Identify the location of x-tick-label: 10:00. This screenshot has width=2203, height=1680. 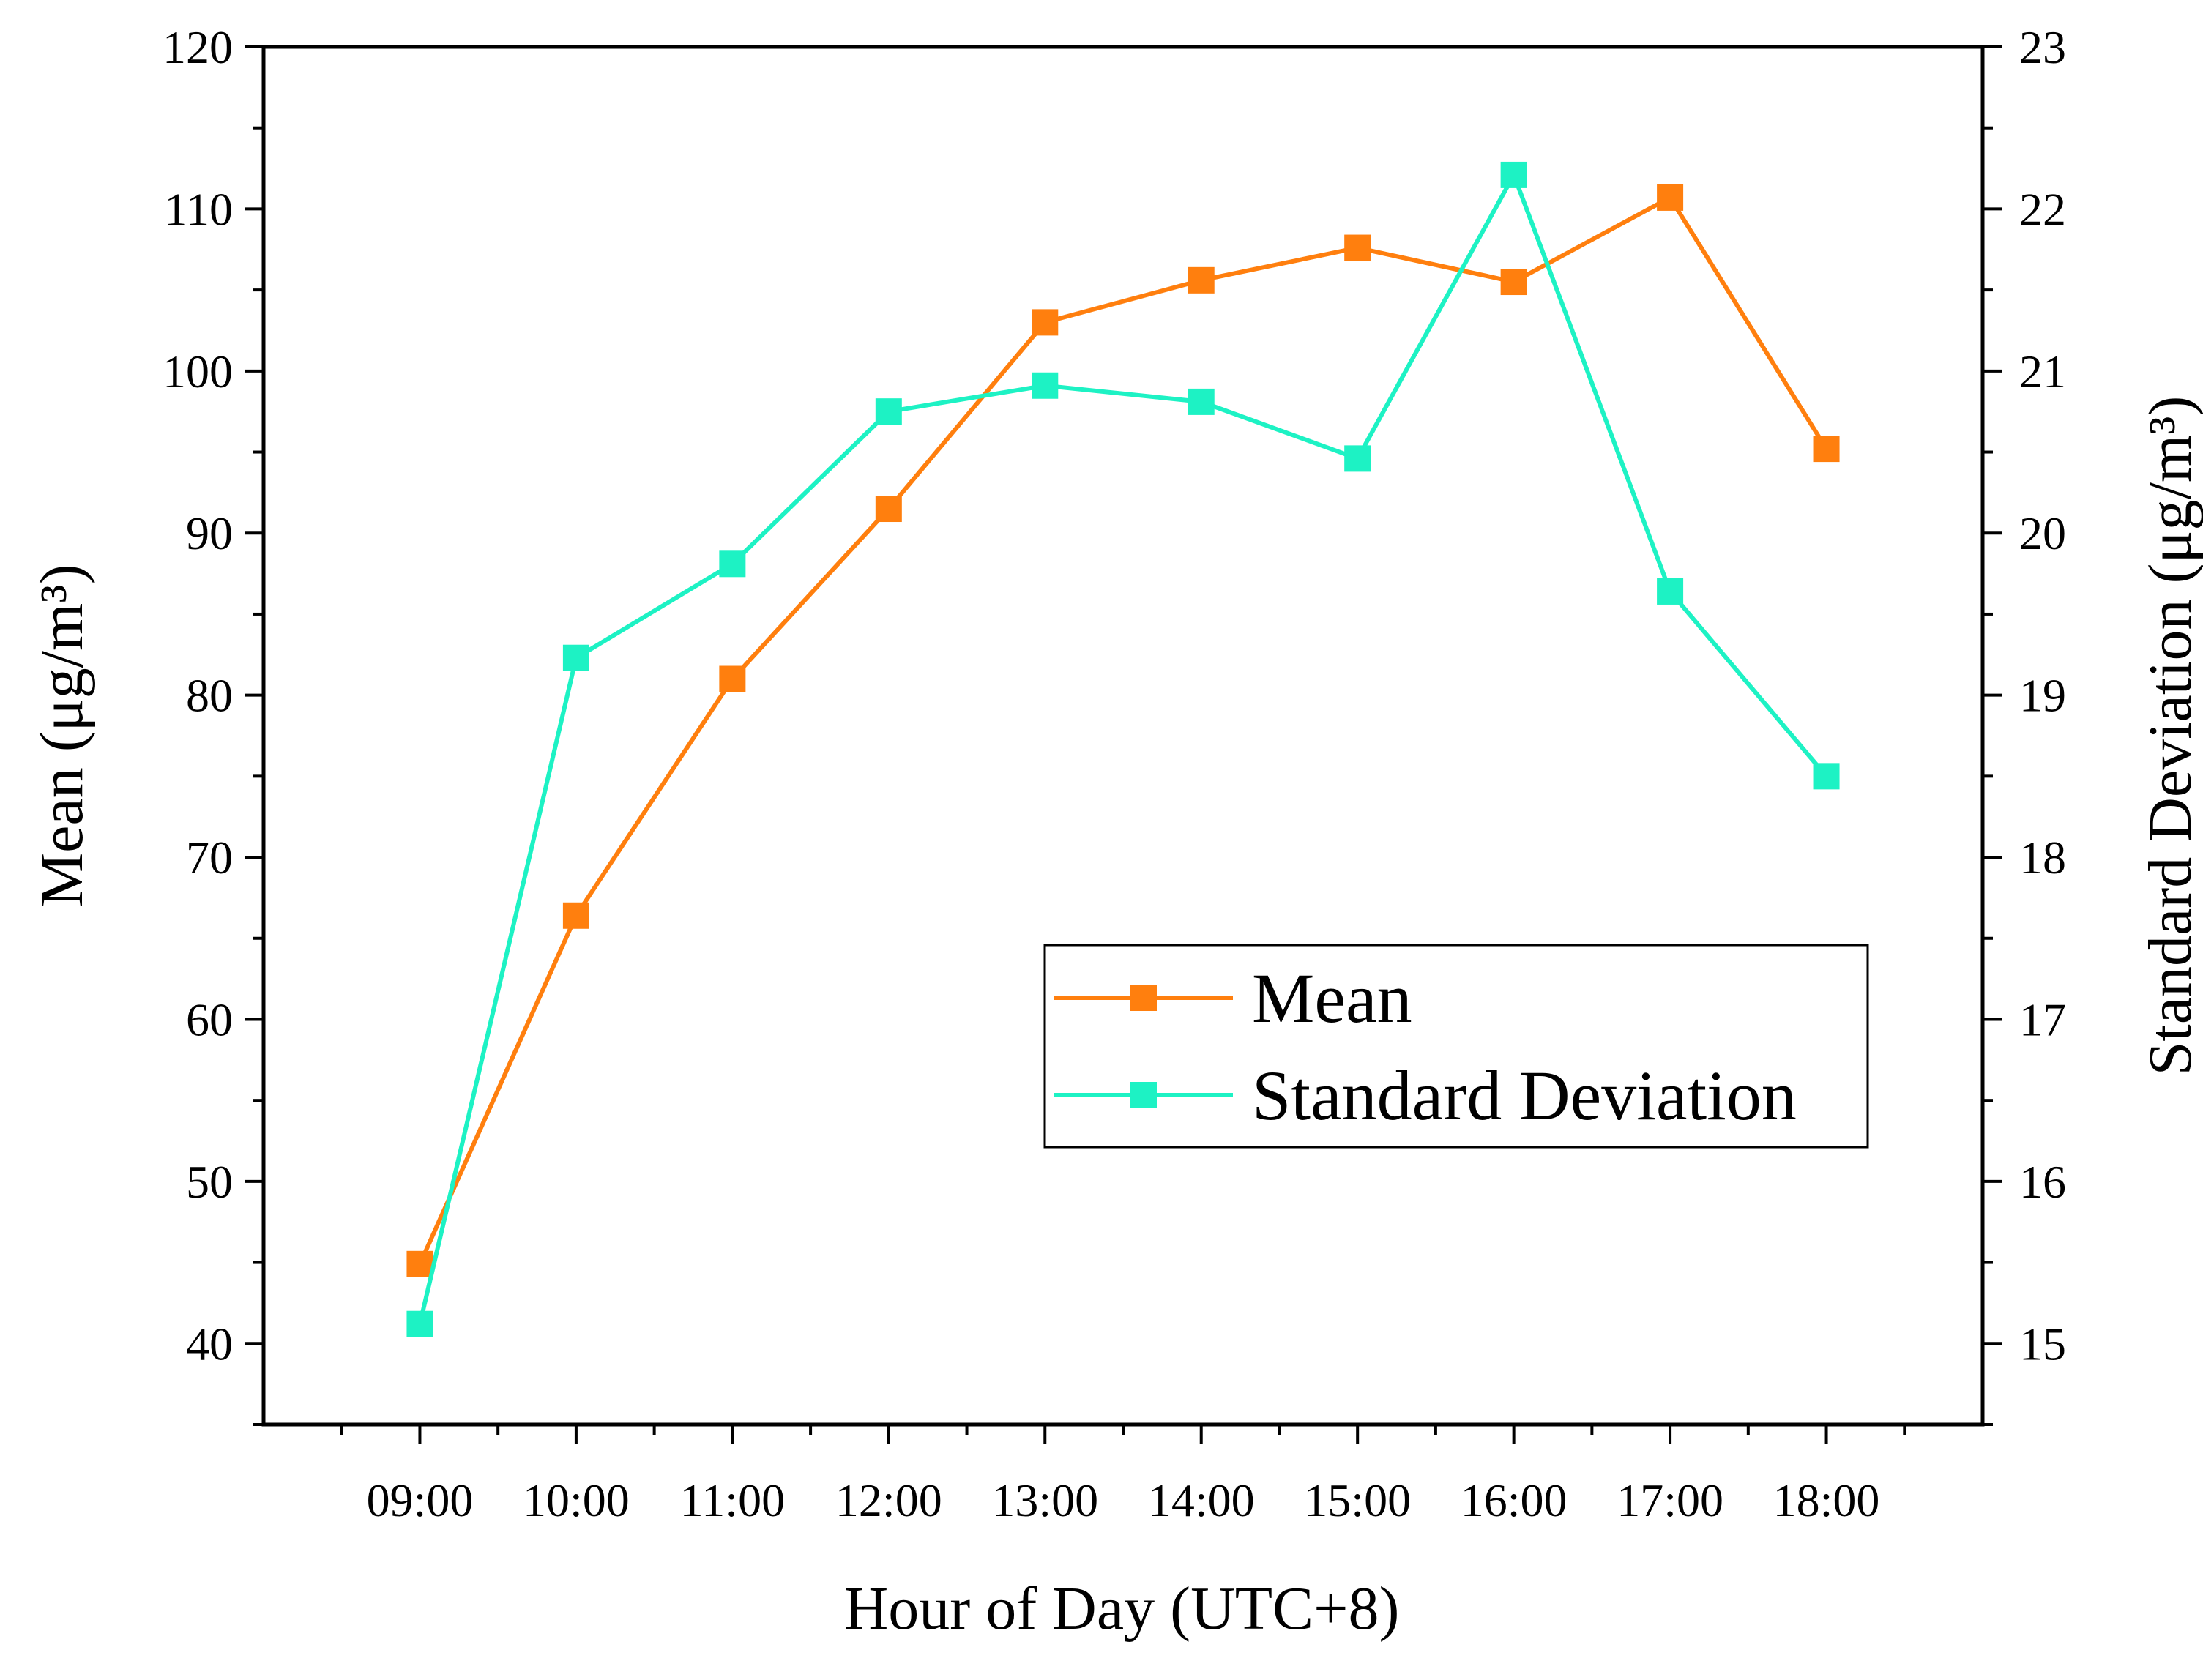
(577, 1500).